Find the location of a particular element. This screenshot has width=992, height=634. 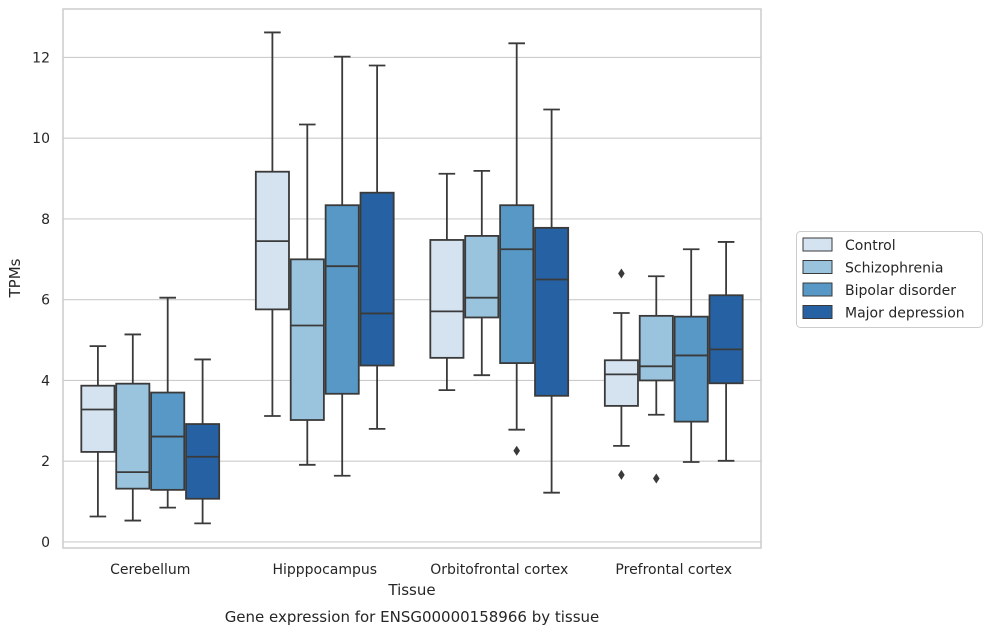

x-tick-label: Orbitofrontal cortex is located at coordinates (499, 570).